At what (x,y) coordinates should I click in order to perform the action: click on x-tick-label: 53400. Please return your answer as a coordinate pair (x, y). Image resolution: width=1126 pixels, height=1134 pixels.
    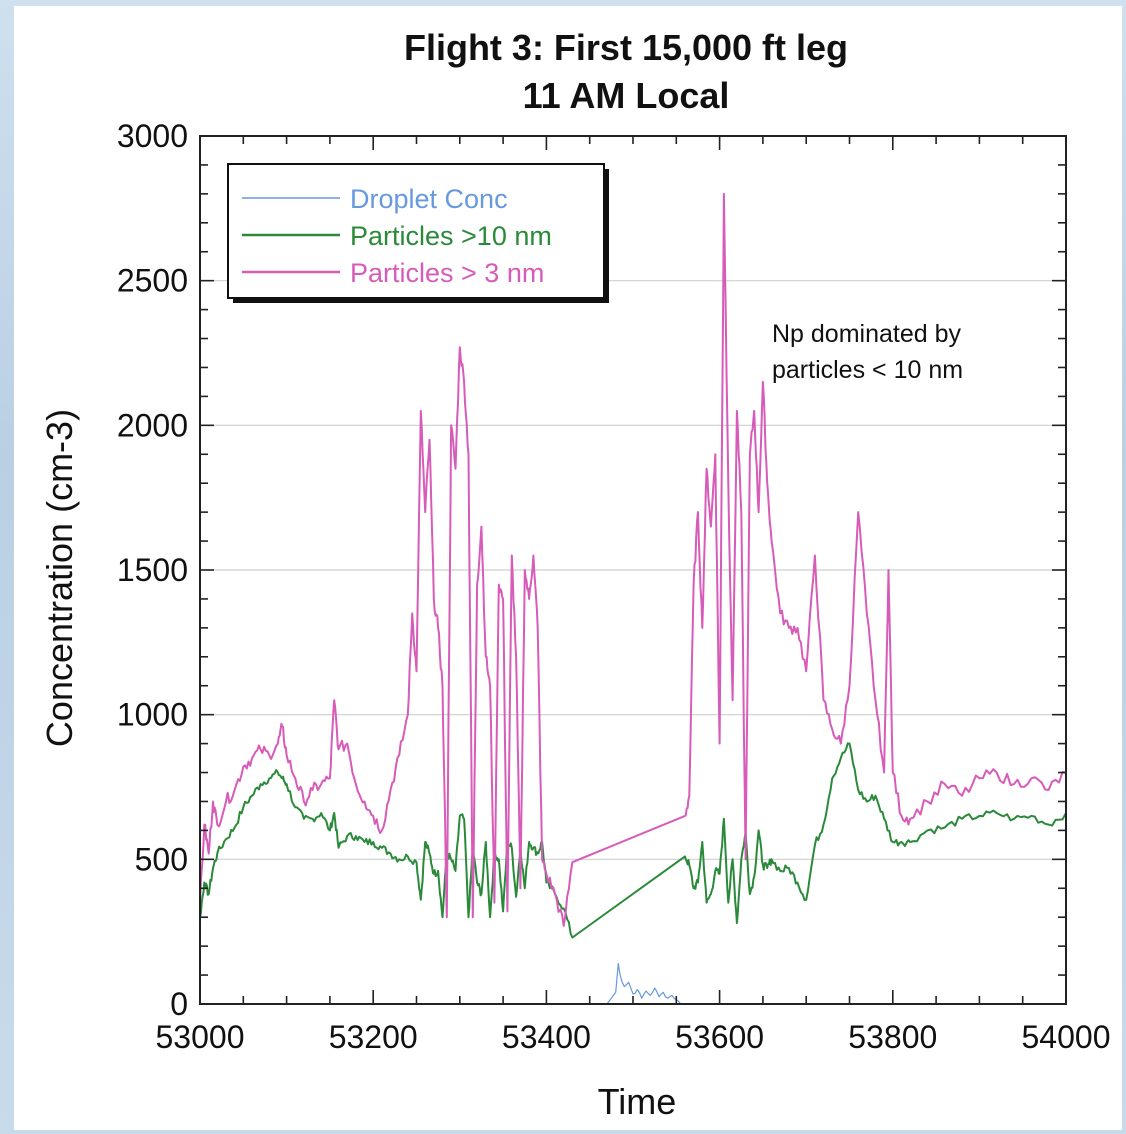
    Looking at the image, I should click on (546, 1037).